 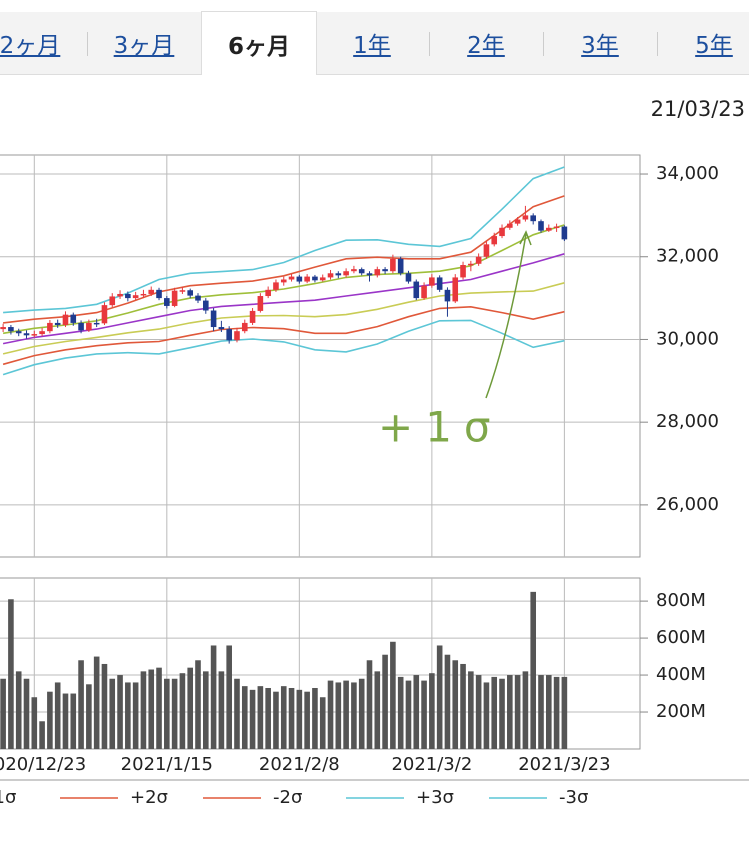 I want to click on period-tab: 1年, so click(x=372, y=46).